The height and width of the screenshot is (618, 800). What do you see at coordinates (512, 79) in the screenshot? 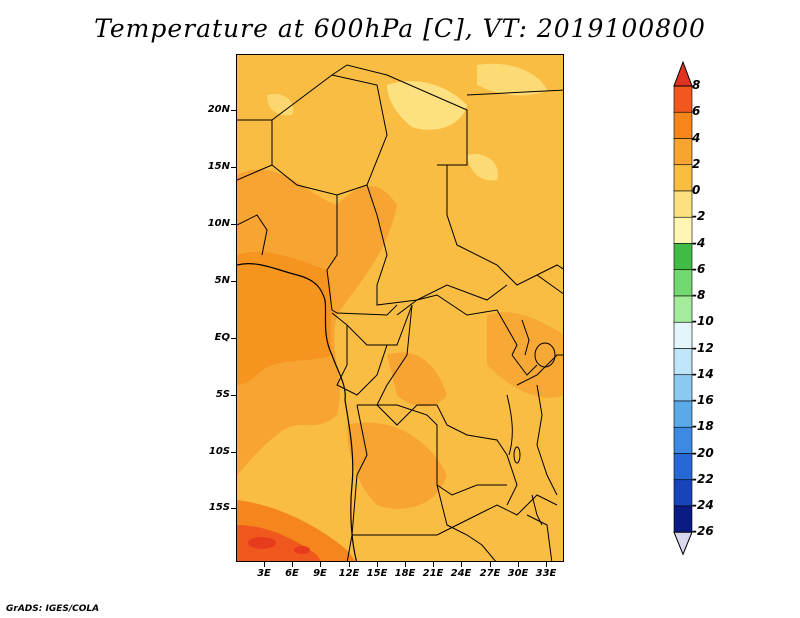
I see `field-cool-northeast` at bounding box center [512, 79].